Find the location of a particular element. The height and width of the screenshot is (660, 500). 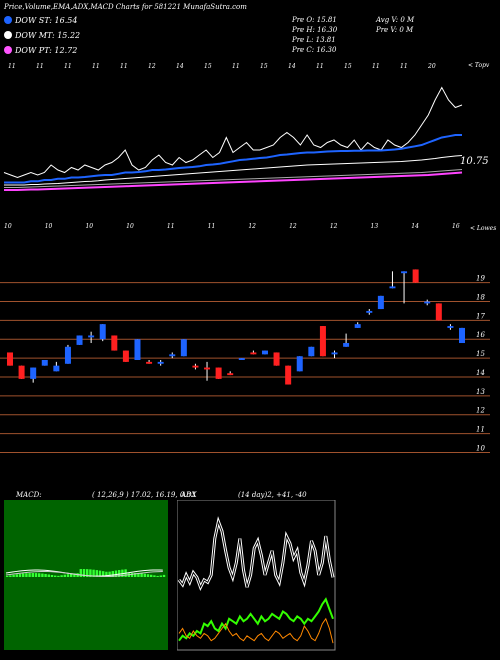

y-tick-label: 10 is located at coordinates (480, 448).